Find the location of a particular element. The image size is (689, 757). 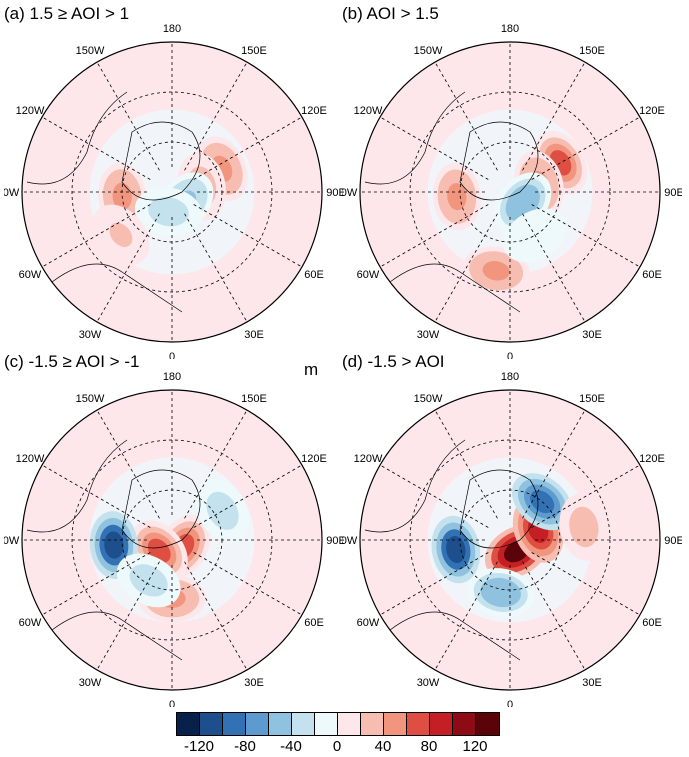

panel-title-c: (c) -1.5 ≥ AOI > -1 is located at coordinates (72, 361).